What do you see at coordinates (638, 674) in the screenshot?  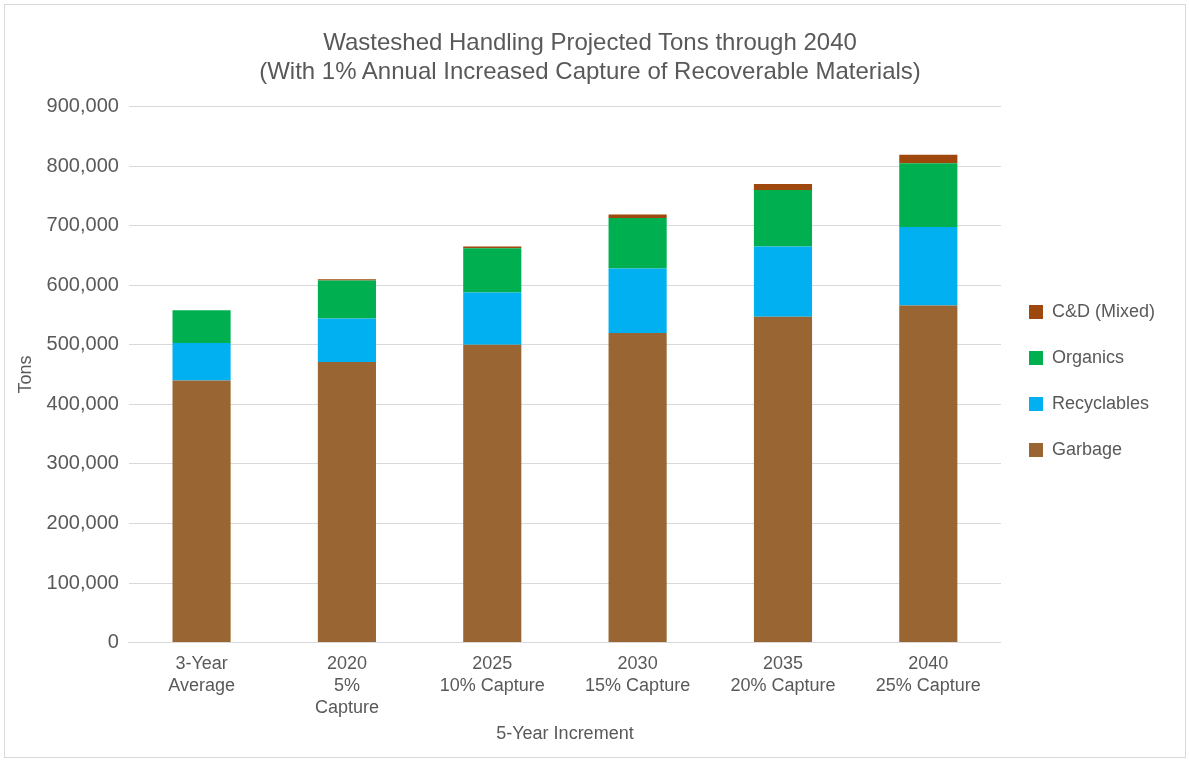 I see `x-tick-label: 2030 15% Capture` at bounding box center [638, 674].